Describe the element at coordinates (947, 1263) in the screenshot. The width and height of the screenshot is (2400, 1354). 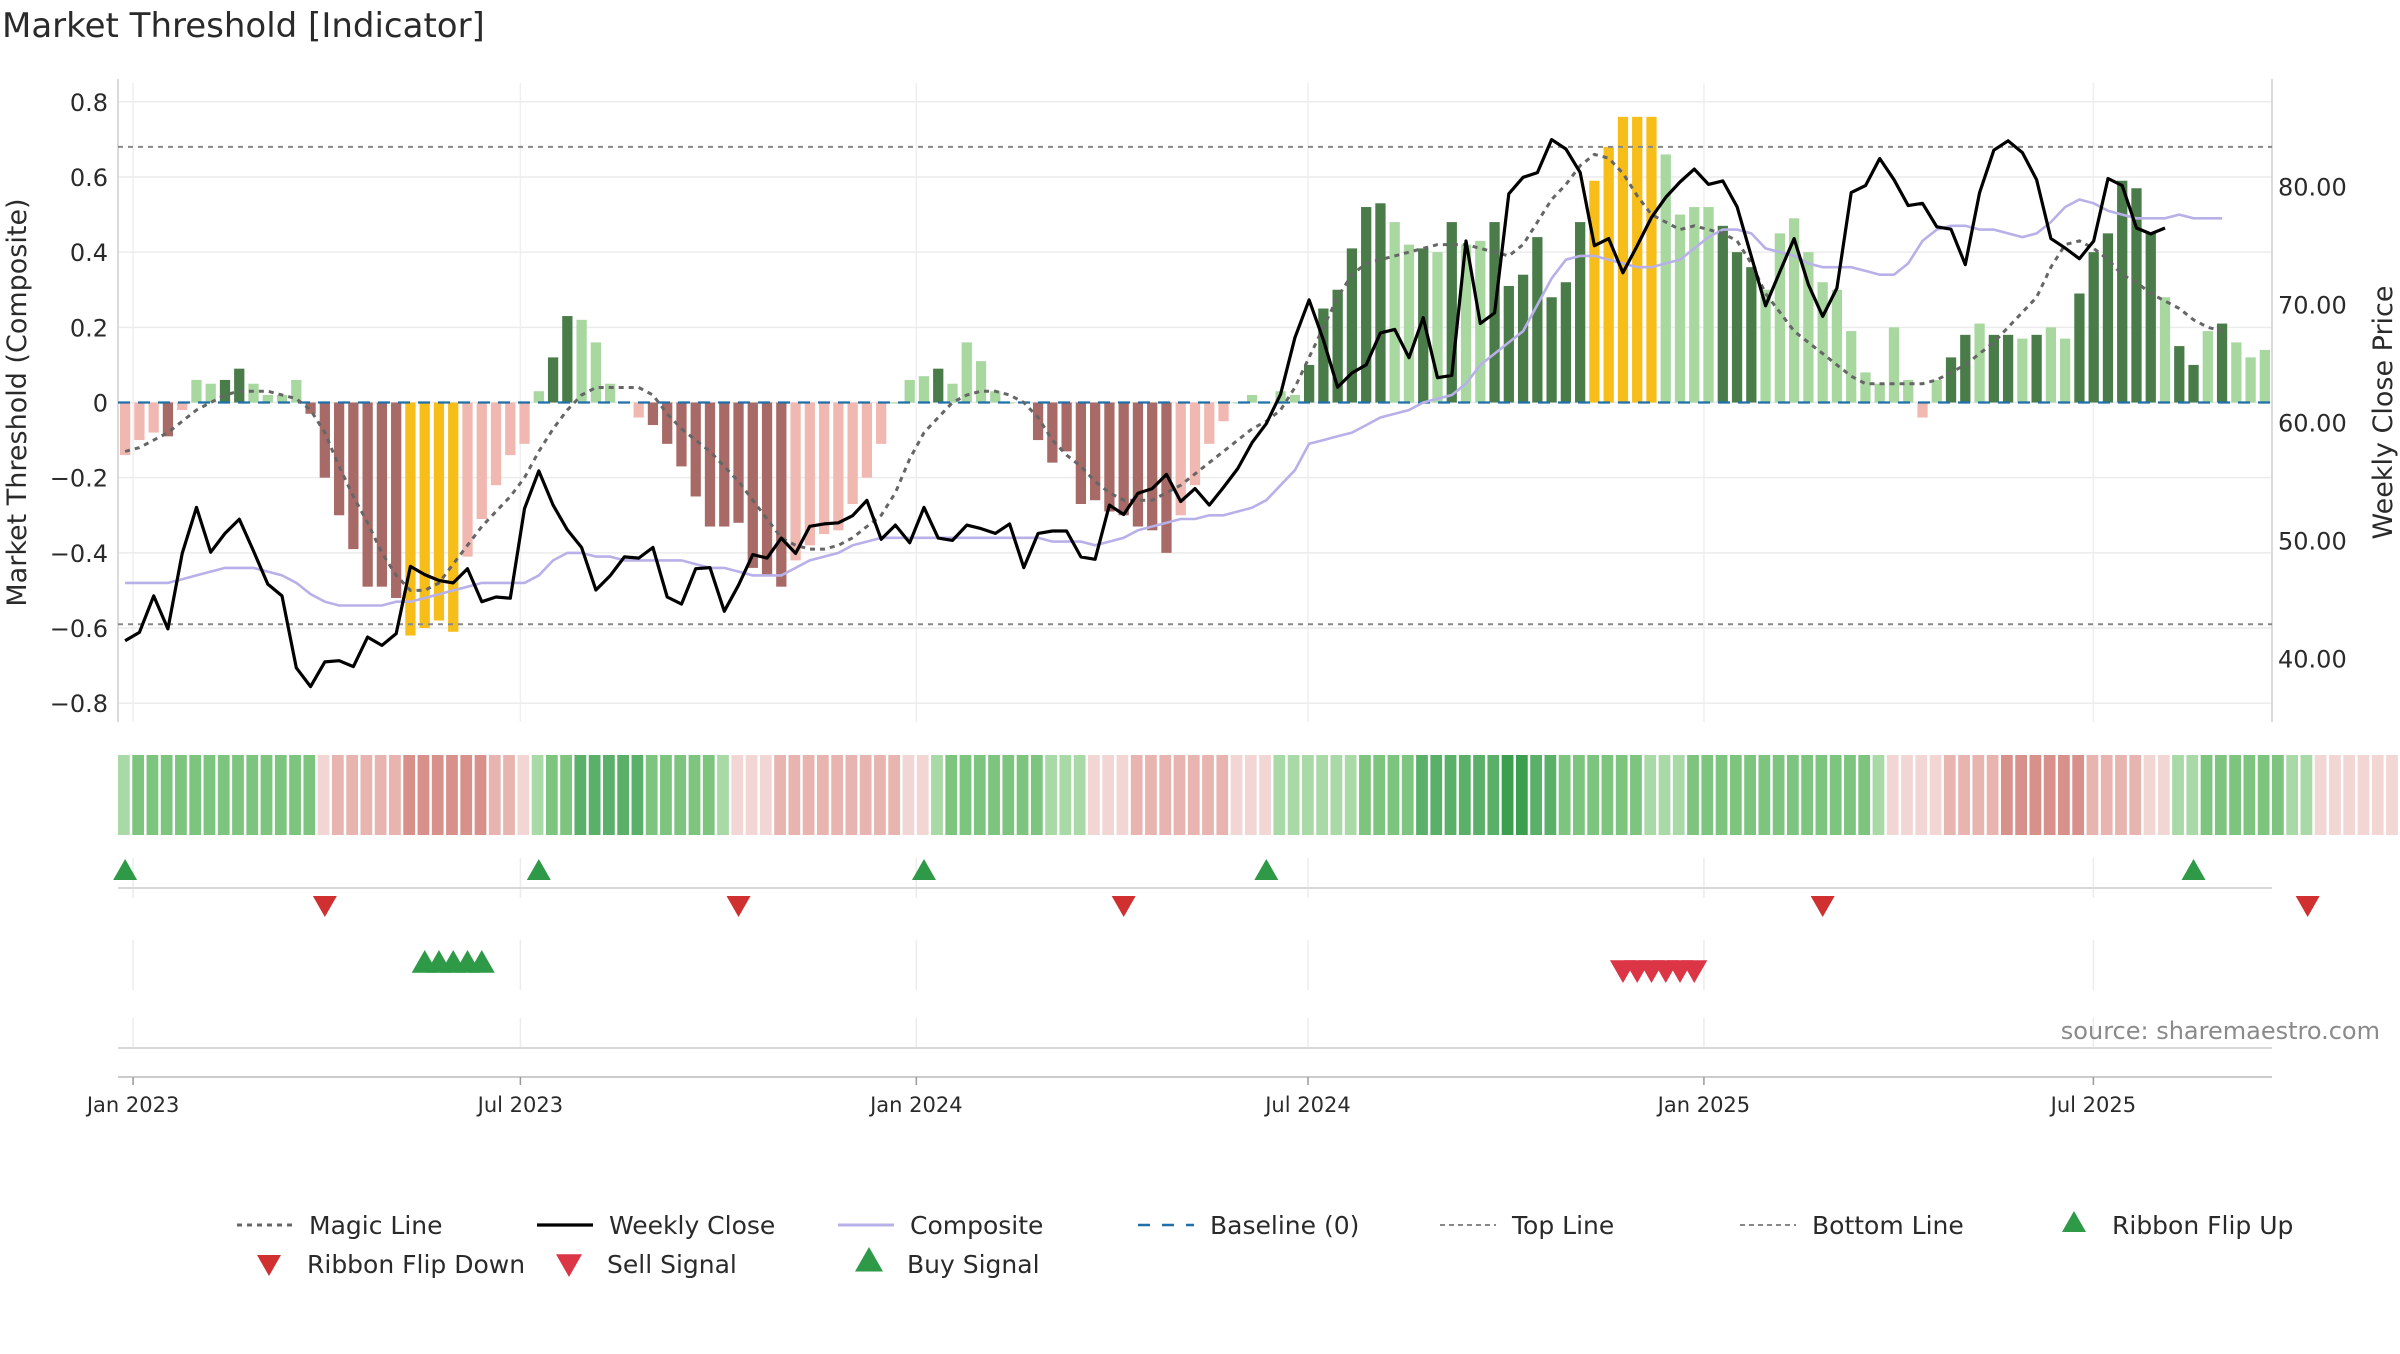
I see `legend-item: Buy Signal` at that location.